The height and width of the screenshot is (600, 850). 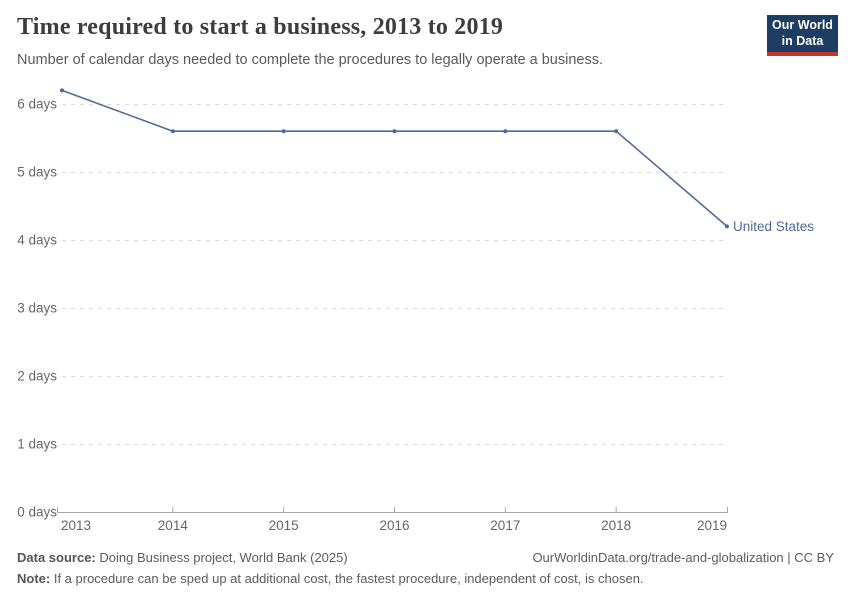 I want to click on y-axis-tick-label: 0 days, so click(x=37, y=512).